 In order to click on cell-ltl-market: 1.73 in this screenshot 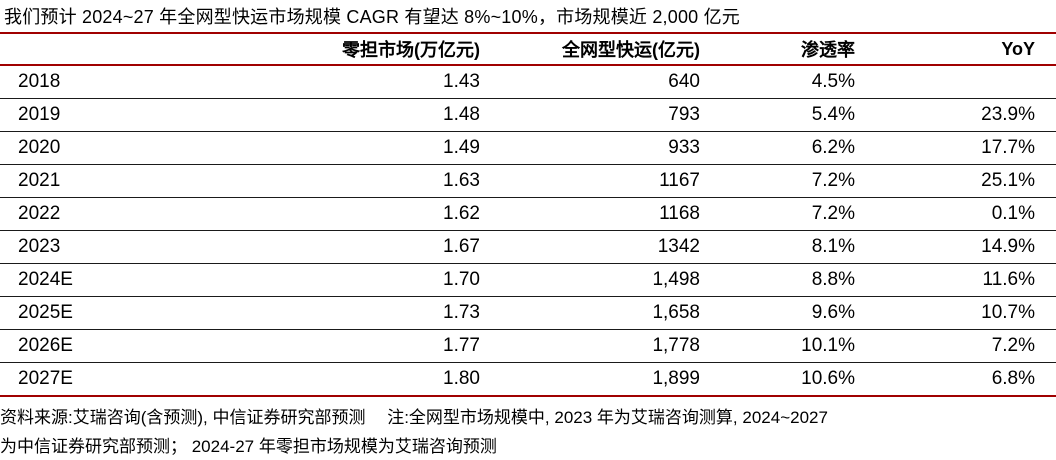, I will do `click(390, 313)`.